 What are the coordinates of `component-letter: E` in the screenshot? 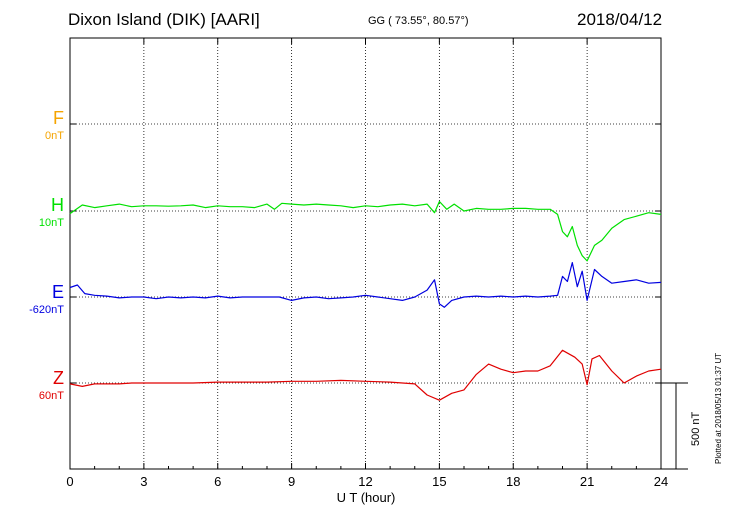 It's located at (57, 292).